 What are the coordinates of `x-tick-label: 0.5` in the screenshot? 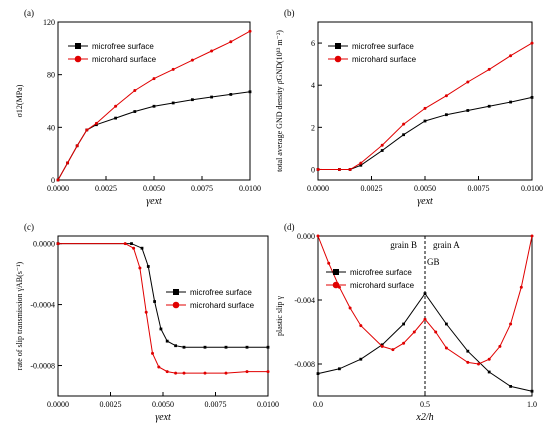 It's located at (425, 404).